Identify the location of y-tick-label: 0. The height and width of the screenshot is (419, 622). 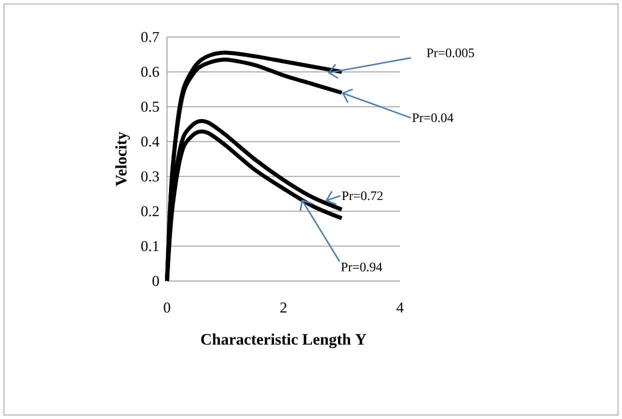
(155, 281).